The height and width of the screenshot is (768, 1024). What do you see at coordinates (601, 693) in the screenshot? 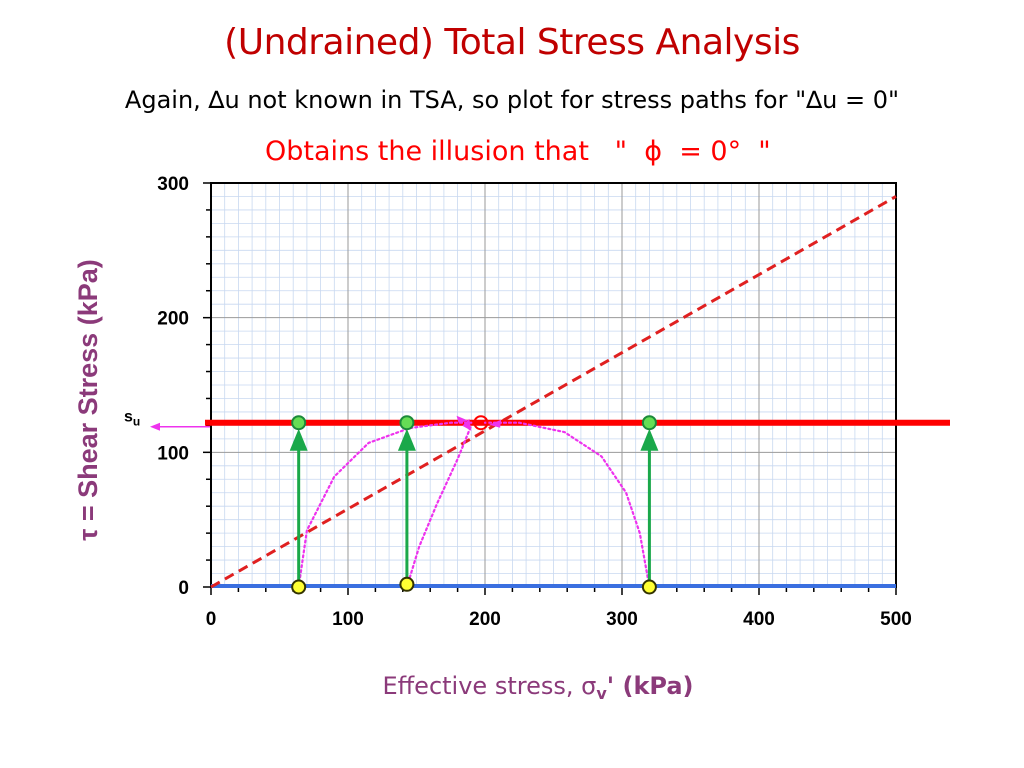
I see `x-axis-label-sub: v` at bounding box center [601, 693].